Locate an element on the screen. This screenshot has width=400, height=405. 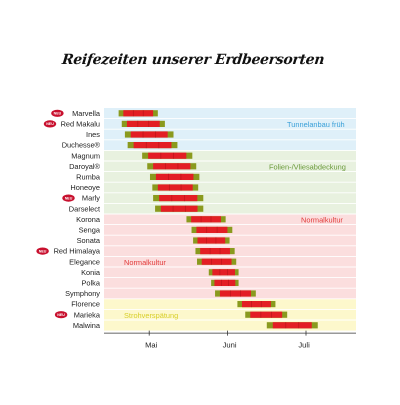
zone-label: Folien-/Vliesabdeckung is located at coordinates (307, 166).